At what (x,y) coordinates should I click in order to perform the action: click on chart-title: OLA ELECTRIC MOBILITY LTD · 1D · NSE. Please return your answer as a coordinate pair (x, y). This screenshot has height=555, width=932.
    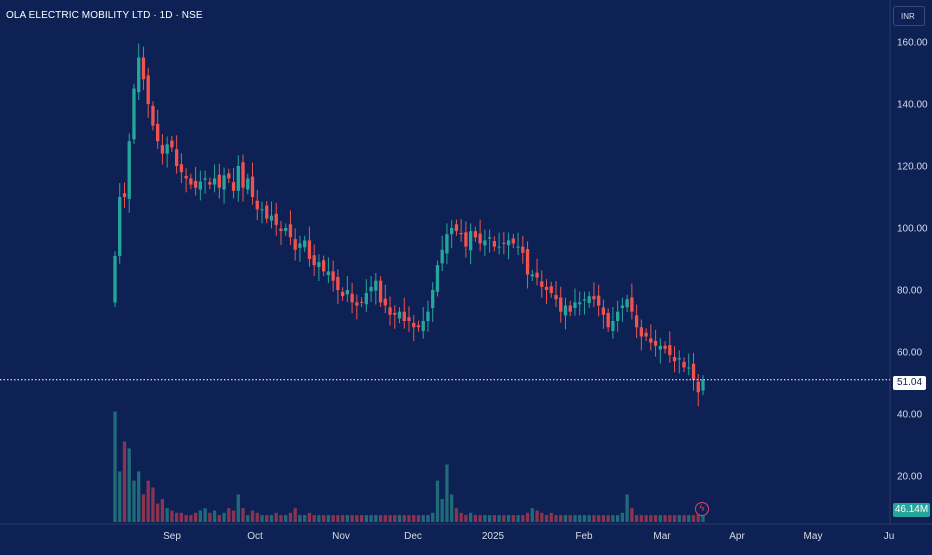
    Looking at the image, I should click on (104, 15).